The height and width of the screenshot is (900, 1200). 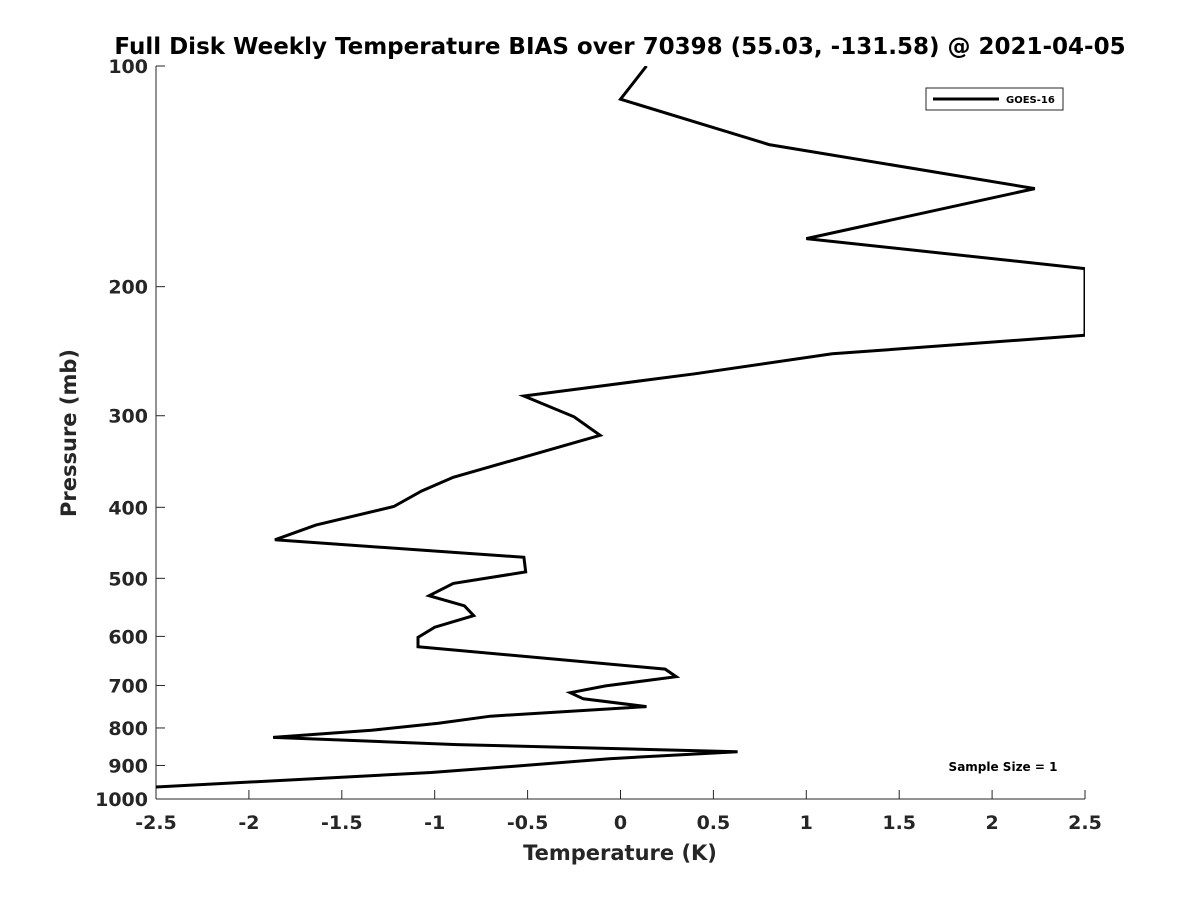 What do you see at coordinates (991, 823) in the screenshot?
I see `x-tick-label: 2` at bounding box center [991, 823].